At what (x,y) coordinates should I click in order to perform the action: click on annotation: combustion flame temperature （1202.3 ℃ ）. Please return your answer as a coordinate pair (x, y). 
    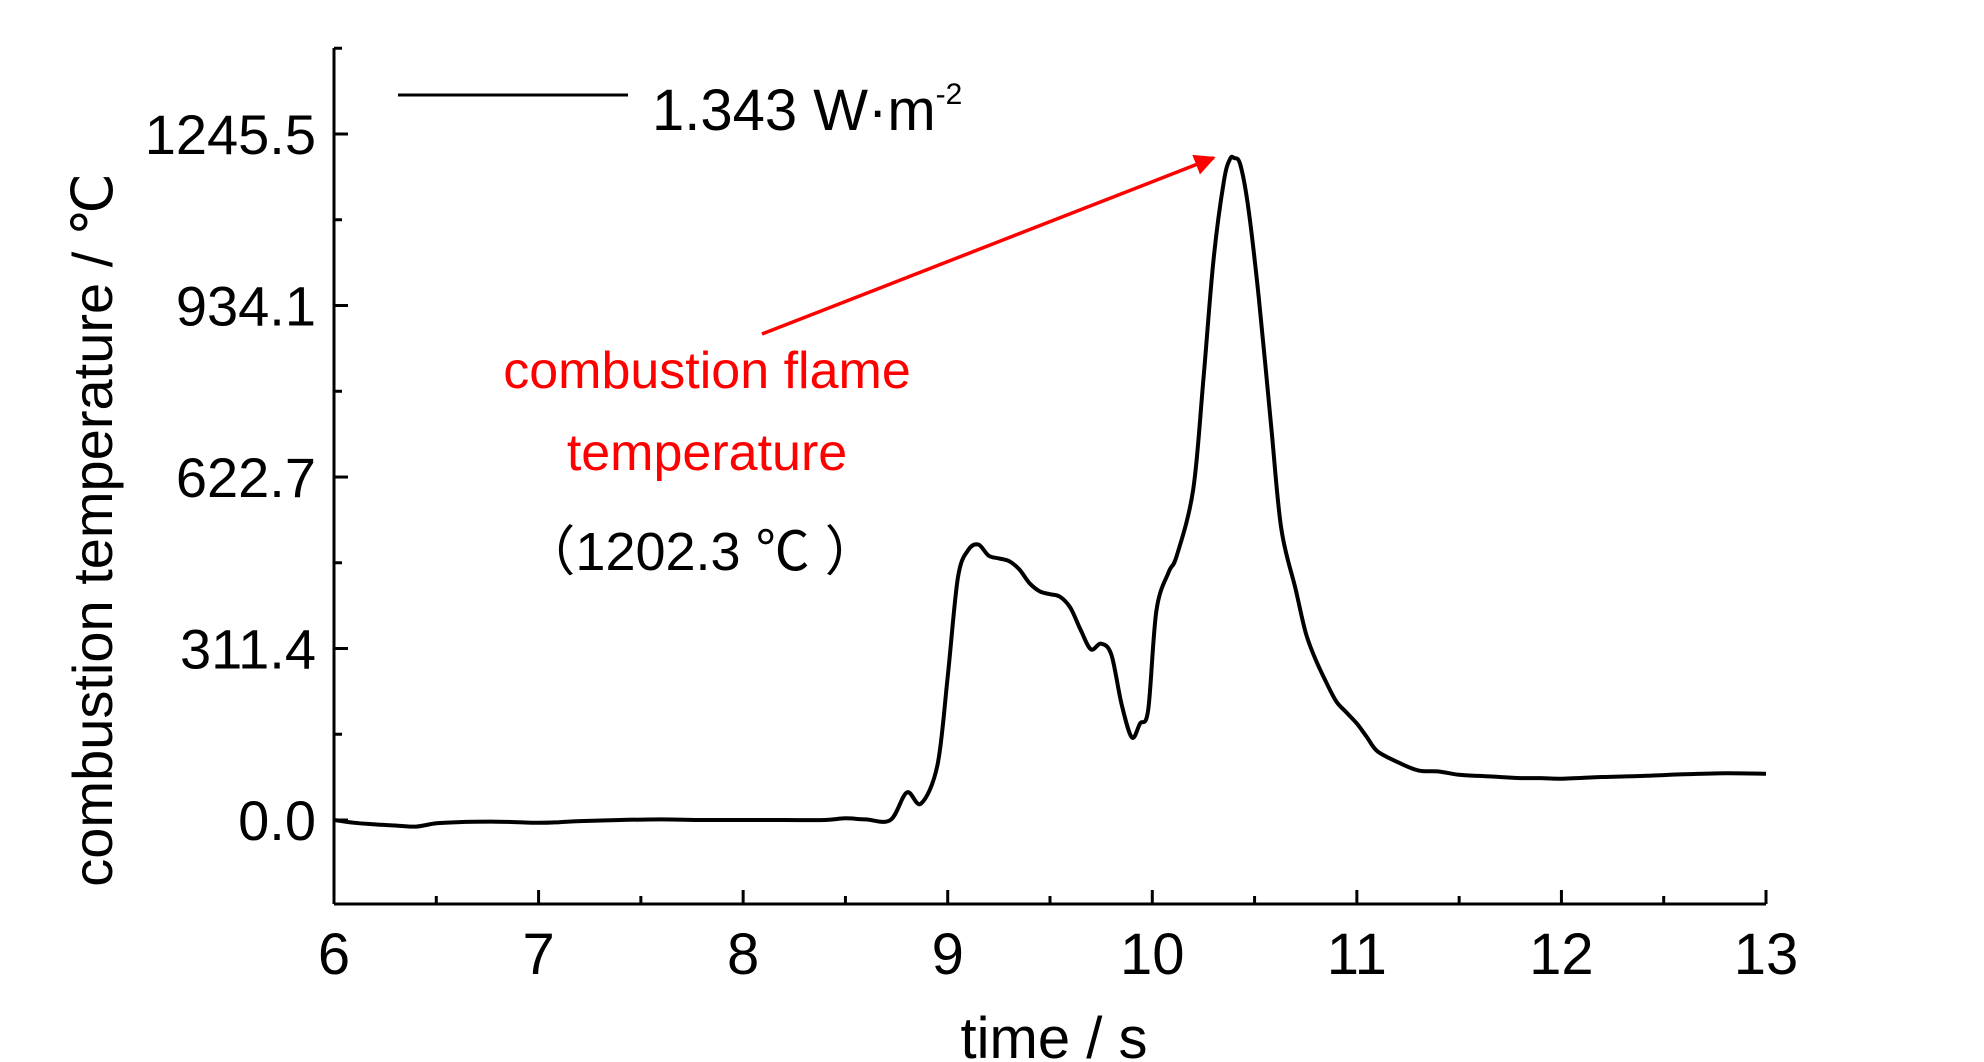
    Looking at the image, I should click on (859, 368).